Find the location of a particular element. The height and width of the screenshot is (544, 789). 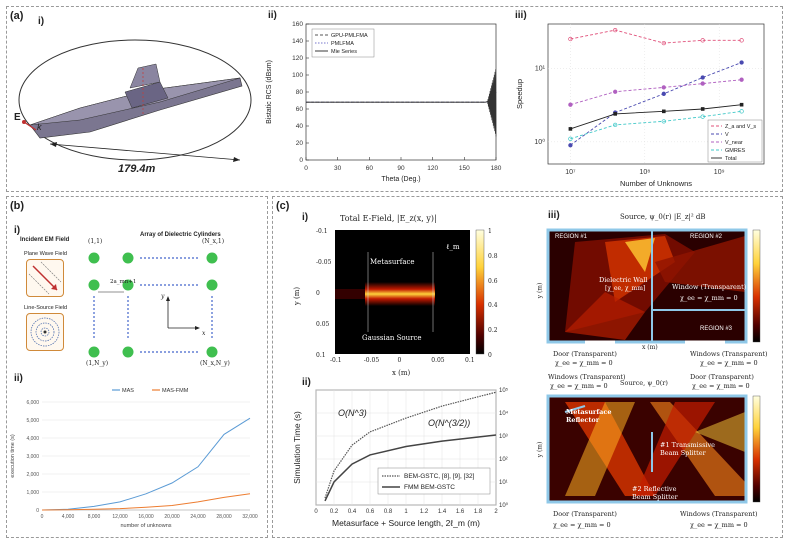

room-field-top is located at coordinates (653, 286).